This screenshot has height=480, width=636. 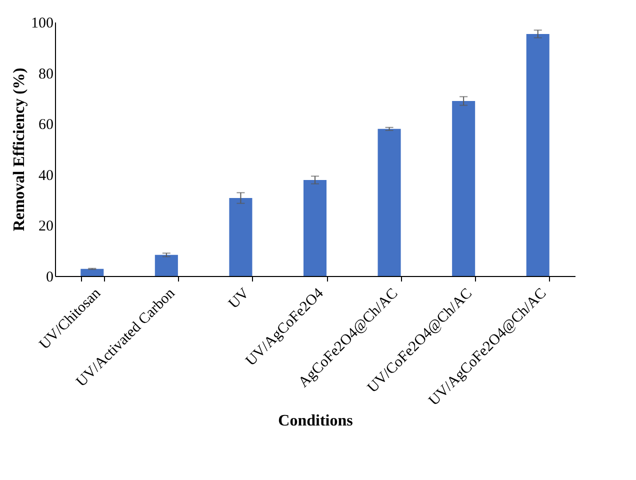 What do you see at coordinates (42, 24) in the screenshot?
I see `y-tick-label: 100` at bounding box center [42, 24].